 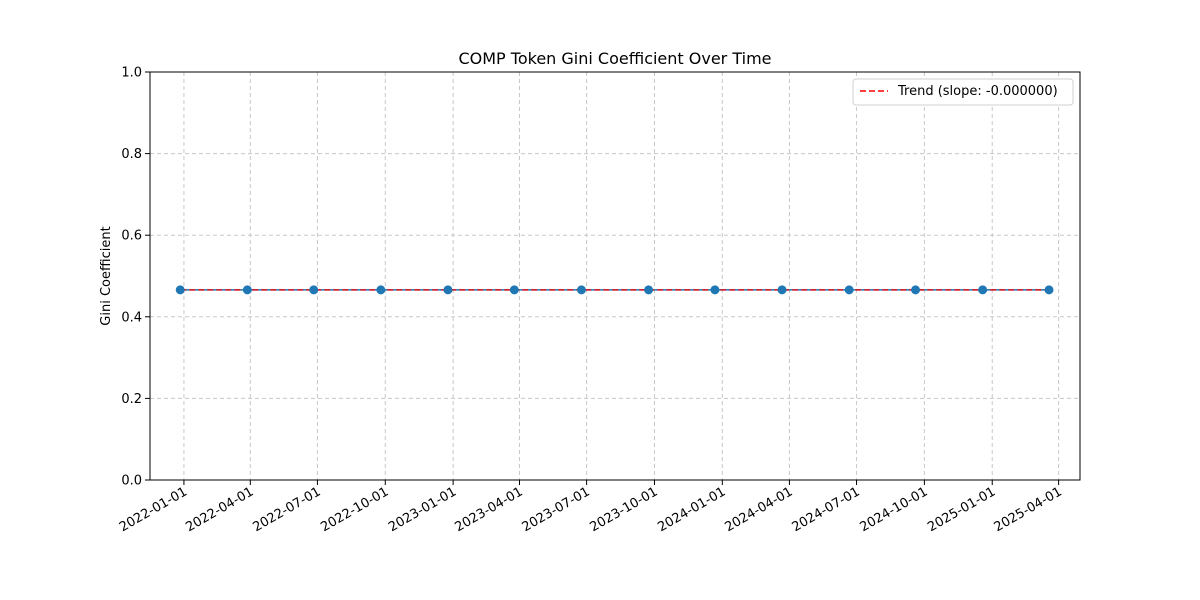 I want to click on legend-box, so click(x=963, y=92).